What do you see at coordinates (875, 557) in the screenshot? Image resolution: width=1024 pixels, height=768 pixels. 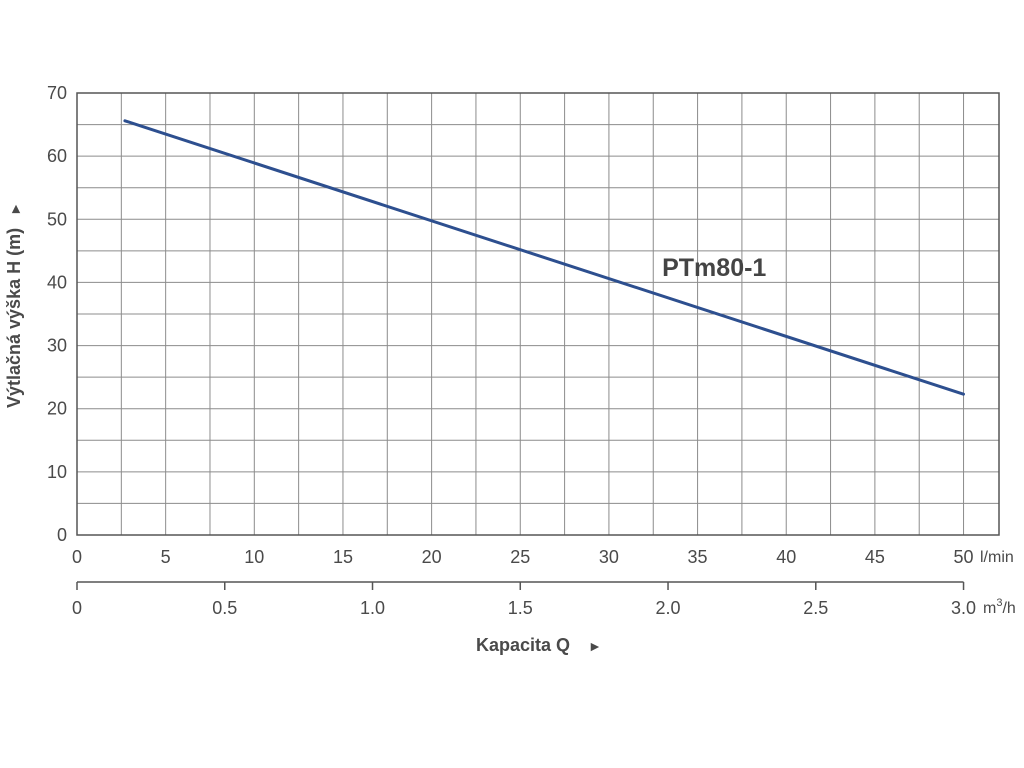 I see `x-tick-label: 45` at bounding box center [875, 557].